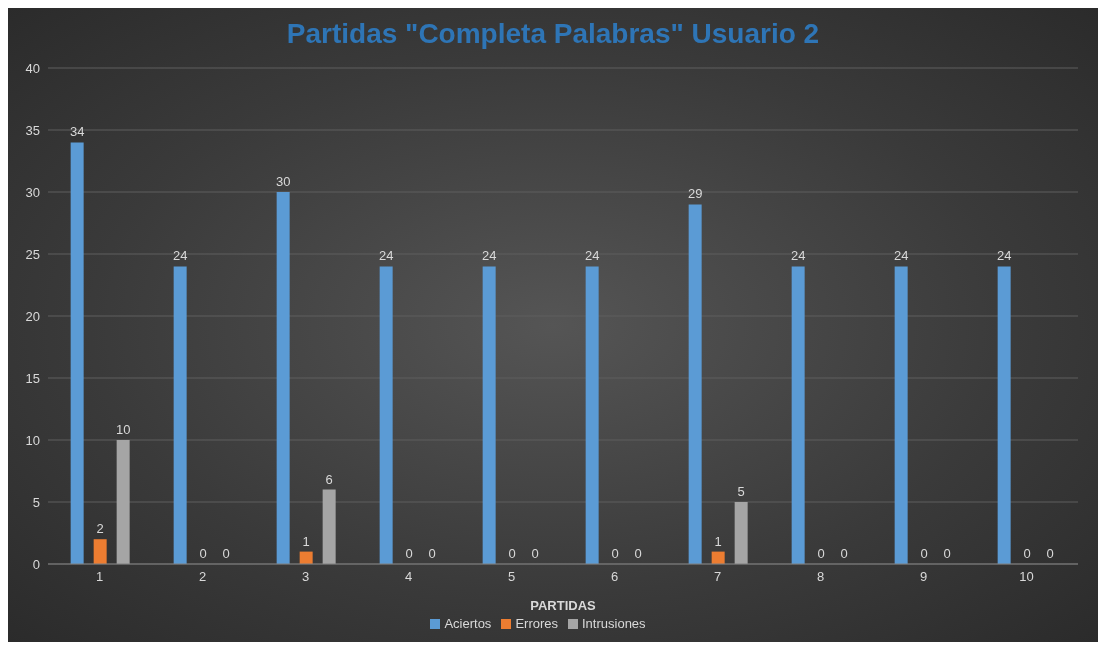 Image resolution: width=1106 pixels, height=650 pixels. What do you see at coordinates (36, 502) in the screenshot?
I see `y-tick-label: 5` at bounding box center [36, 502].